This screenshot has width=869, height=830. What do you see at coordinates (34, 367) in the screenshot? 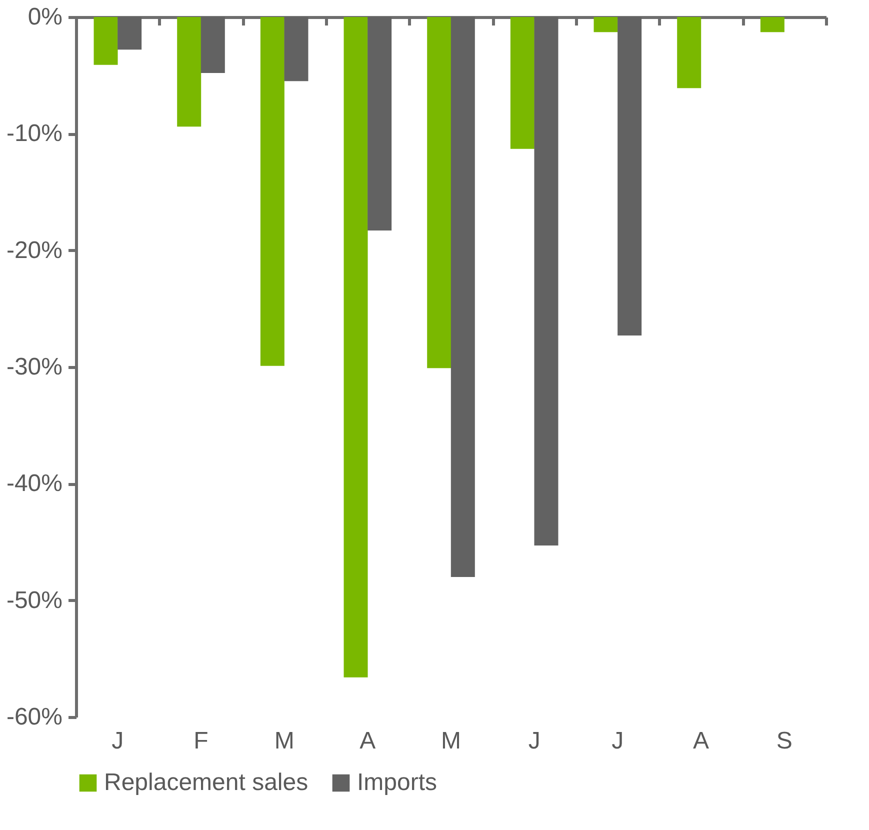
I see `y-tick-label: -30%` at bounding box center [34, 367].